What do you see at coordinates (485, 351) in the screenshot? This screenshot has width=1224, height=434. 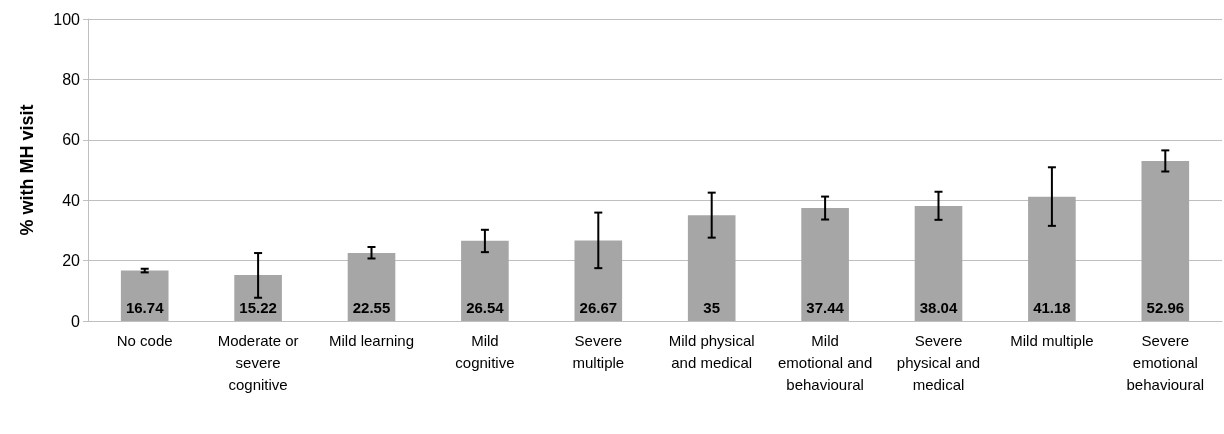 I see `x-tick-label: Mild cognitive` at bounding box center [485, 351].